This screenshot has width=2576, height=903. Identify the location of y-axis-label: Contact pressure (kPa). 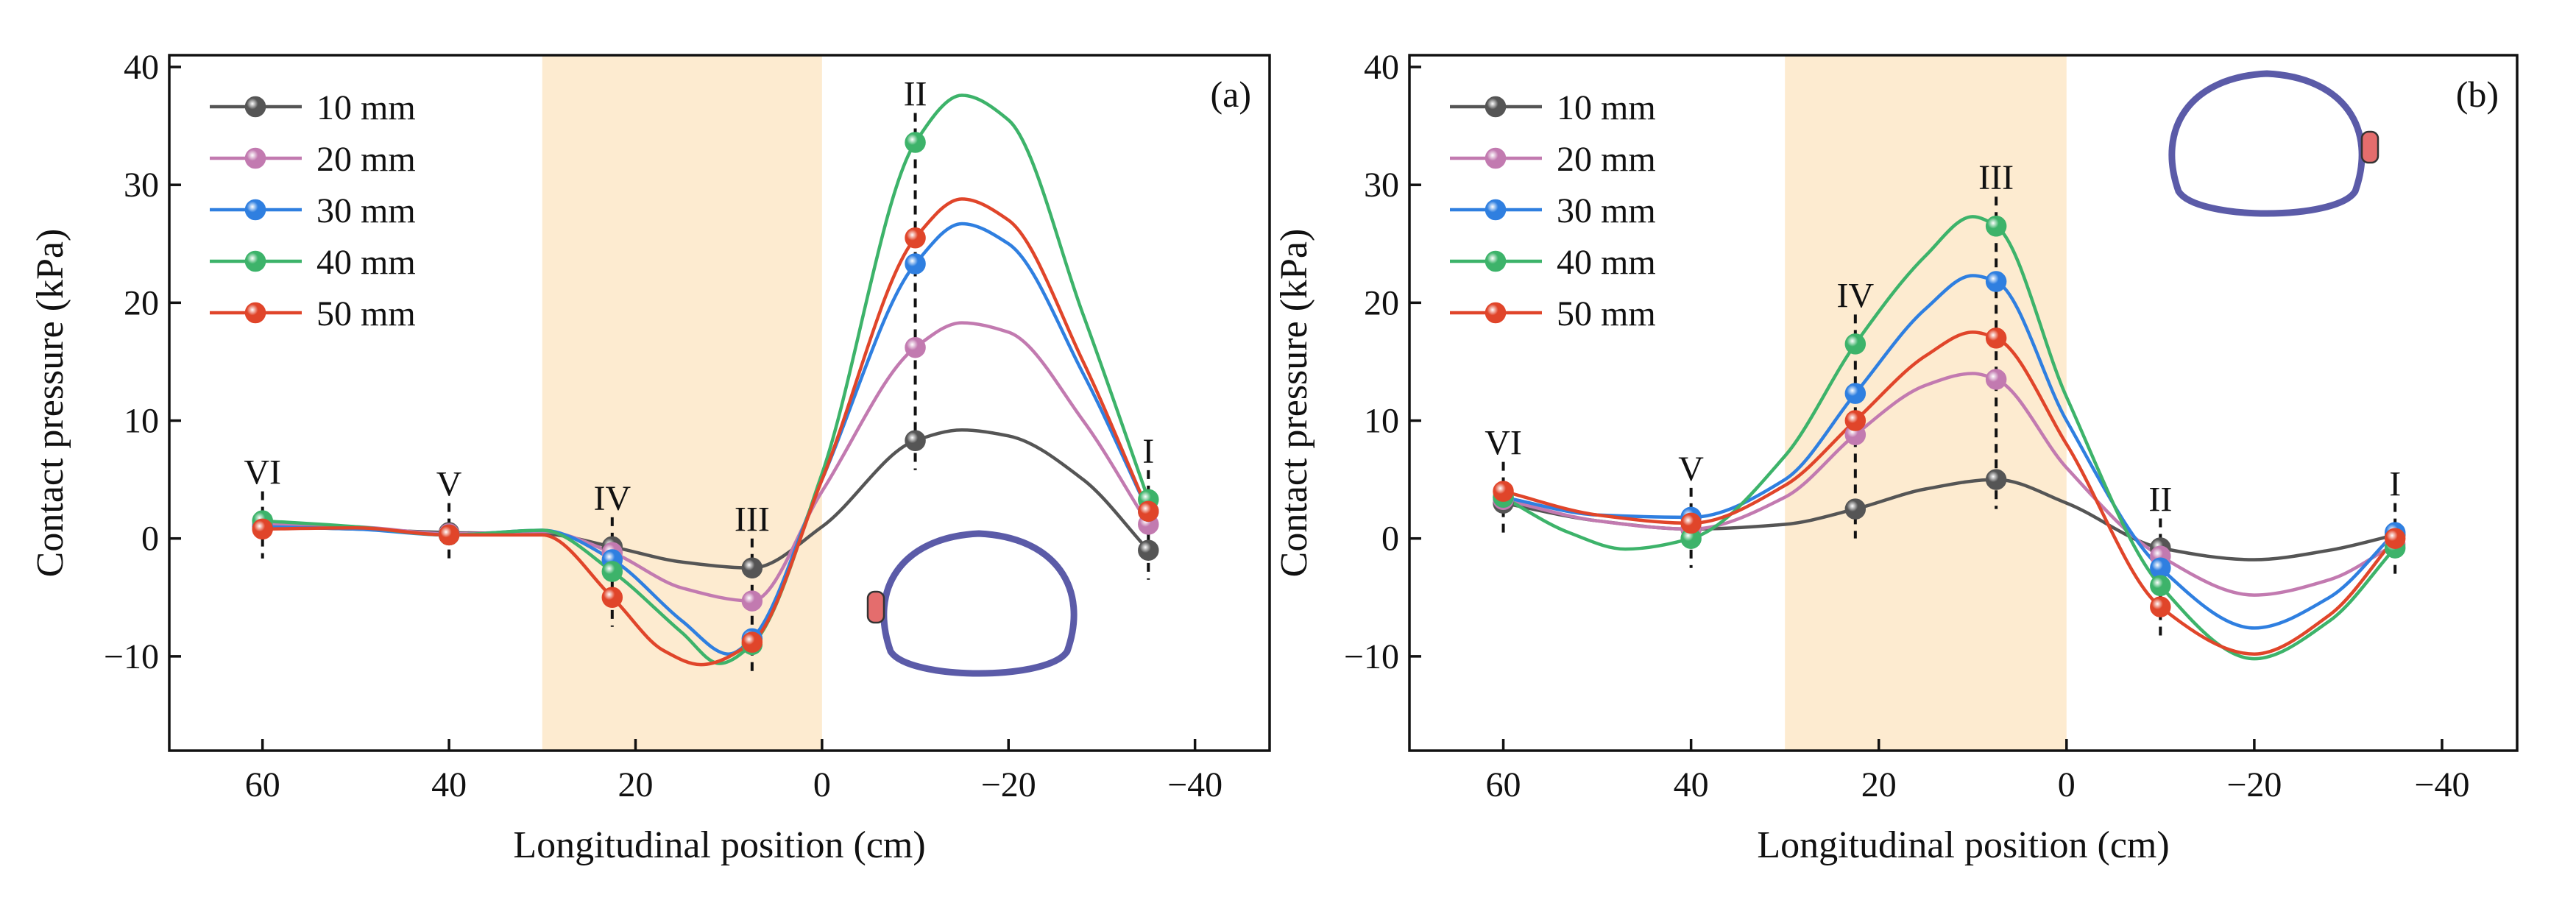
(50, 403).